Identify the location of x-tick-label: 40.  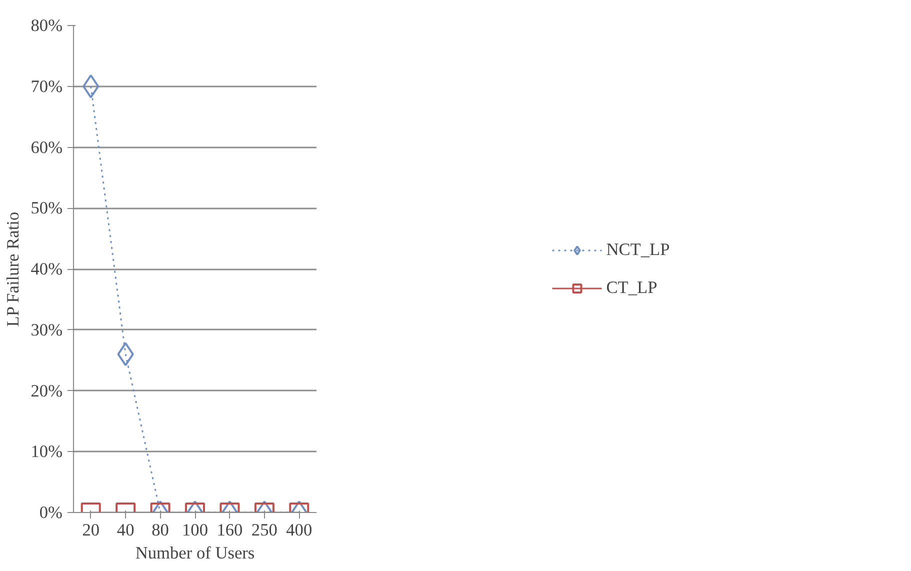
(125, 530).